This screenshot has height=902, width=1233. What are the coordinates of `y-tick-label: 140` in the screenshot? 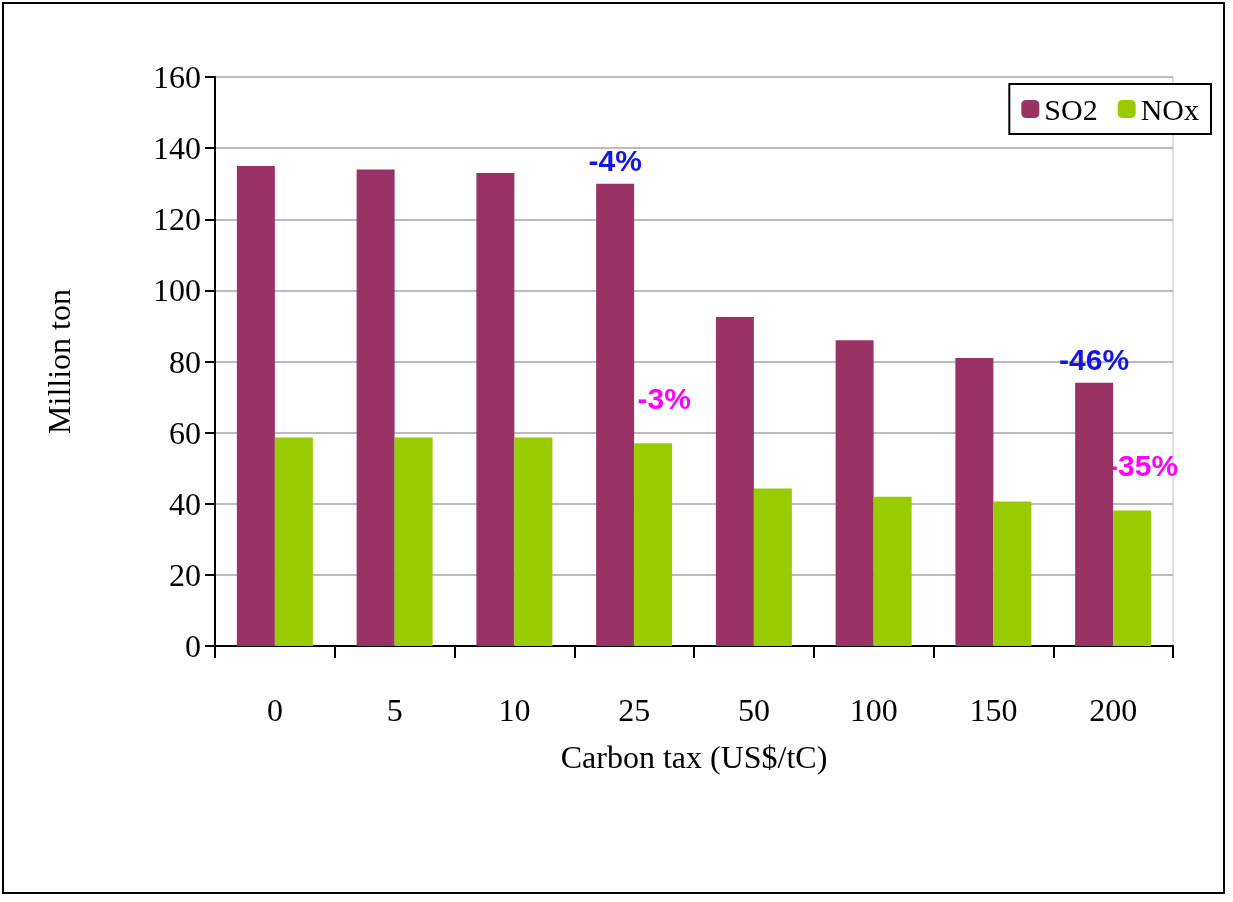 It's located at (177, 148).